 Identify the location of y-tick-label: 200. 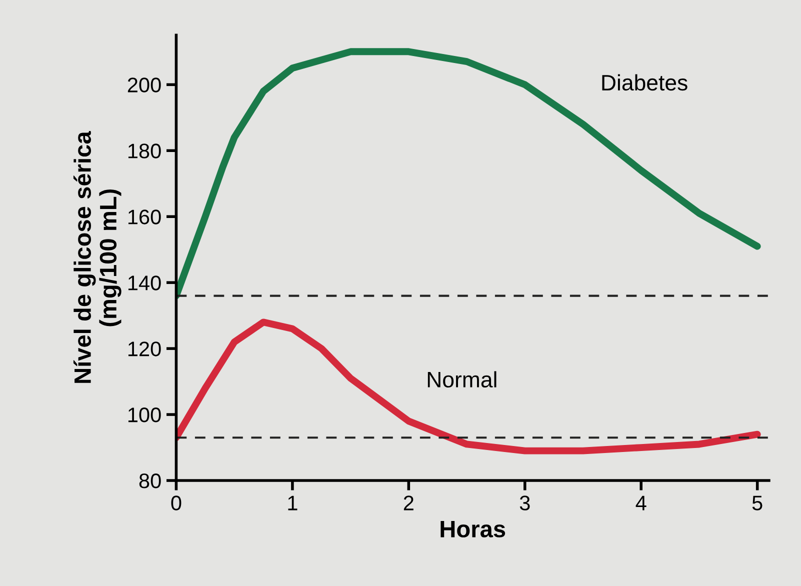
(144, 85).